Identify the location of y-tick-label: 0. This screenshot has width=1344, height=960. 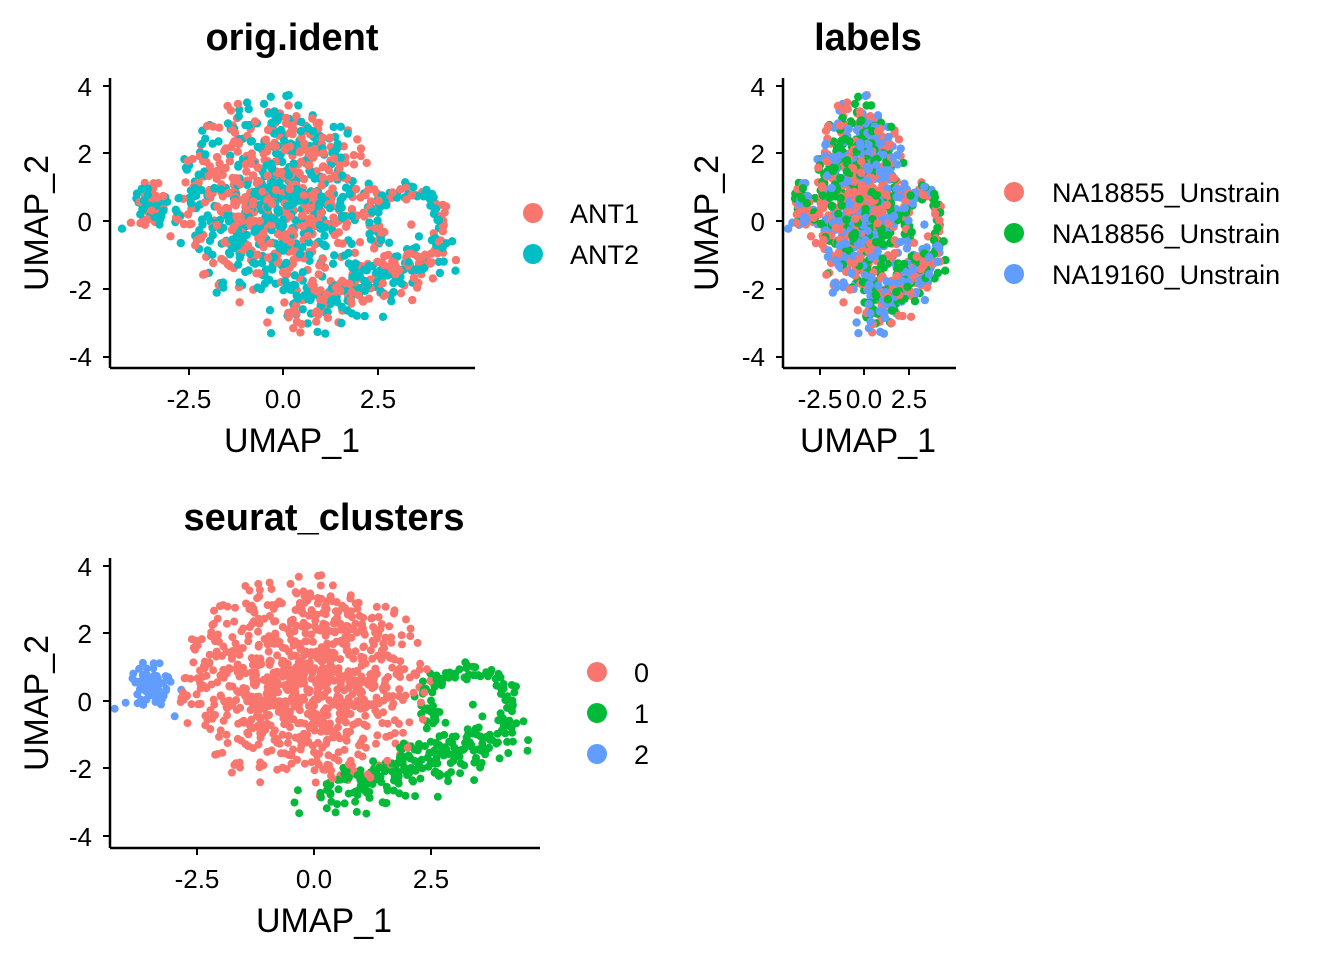
(758, 222).